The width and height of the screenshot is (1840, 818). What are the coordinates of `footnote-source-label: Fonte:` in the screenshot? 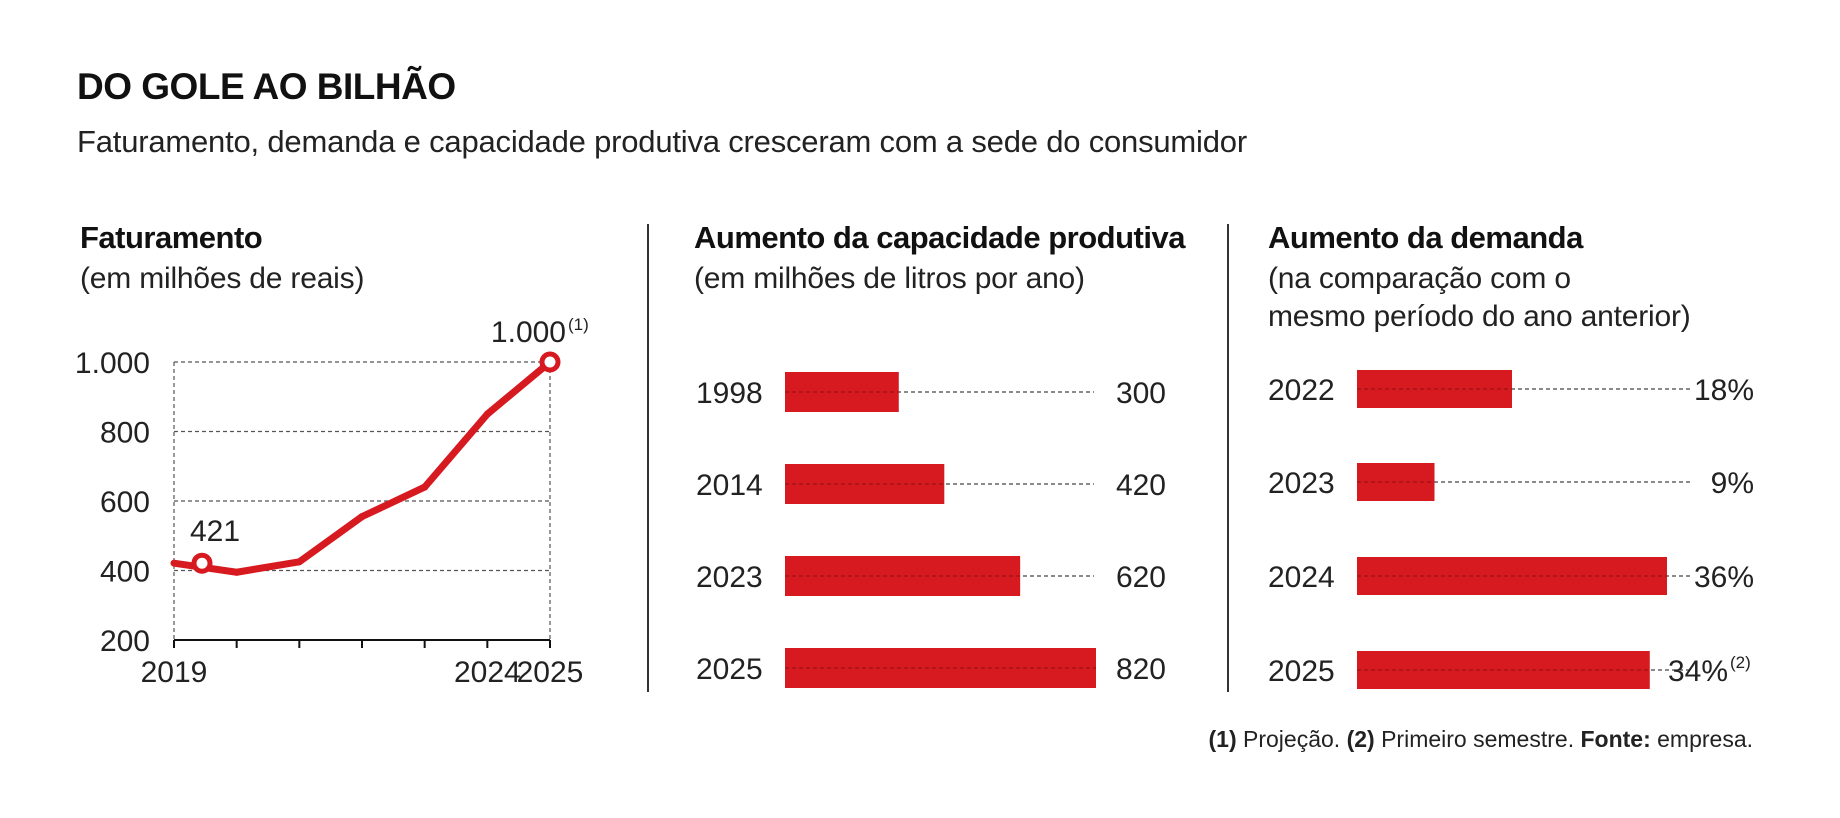 It's located at (1615, 739).